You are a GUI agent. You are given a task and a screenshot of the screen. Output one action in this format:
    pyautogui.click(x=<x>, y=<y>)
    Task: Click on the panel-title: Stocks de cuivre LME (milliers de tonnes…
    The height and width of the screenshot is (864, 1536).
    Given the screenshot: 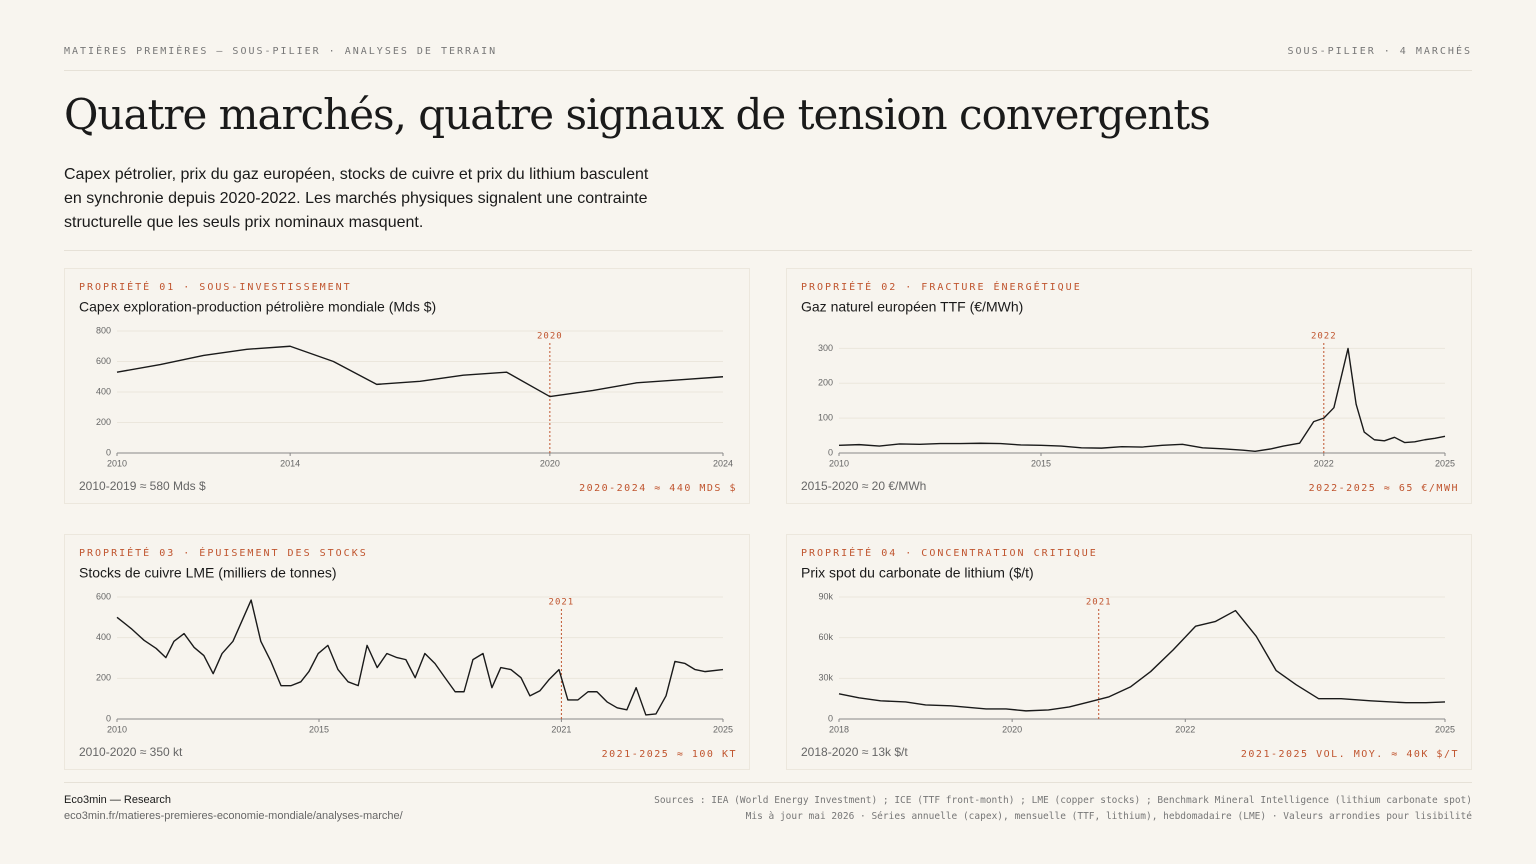 What is the action you would take?
    pyautogui.click(x=208, y=573)
    